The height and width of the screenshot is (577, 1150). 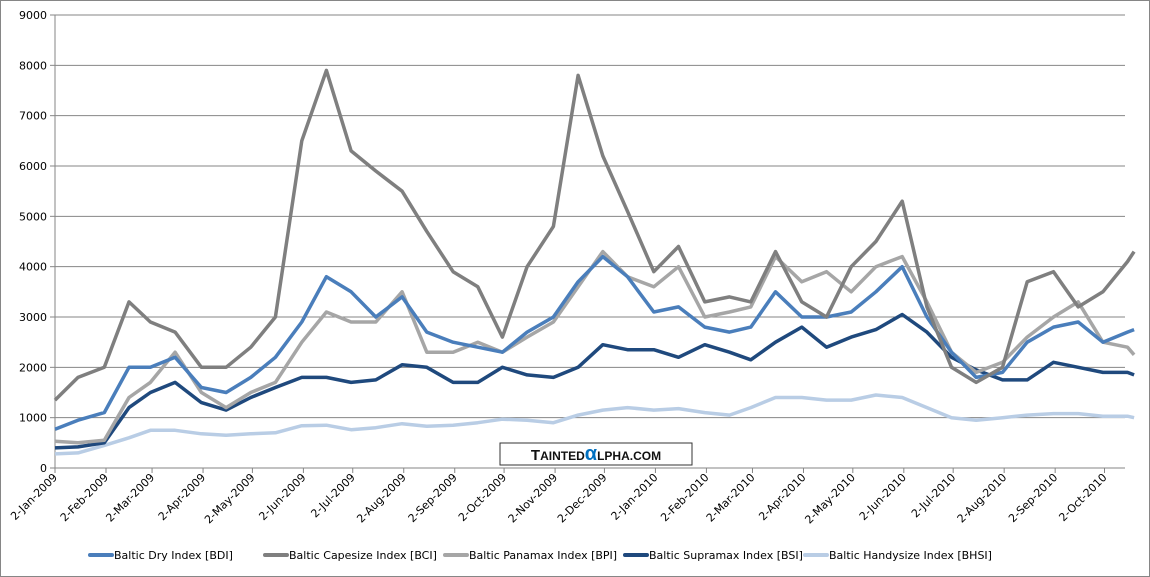 What do you see at coordinates (282, 497) in the screenshot?
I see `x-tick-label: 2-Jun-2009` at bounding box center [282, 497].